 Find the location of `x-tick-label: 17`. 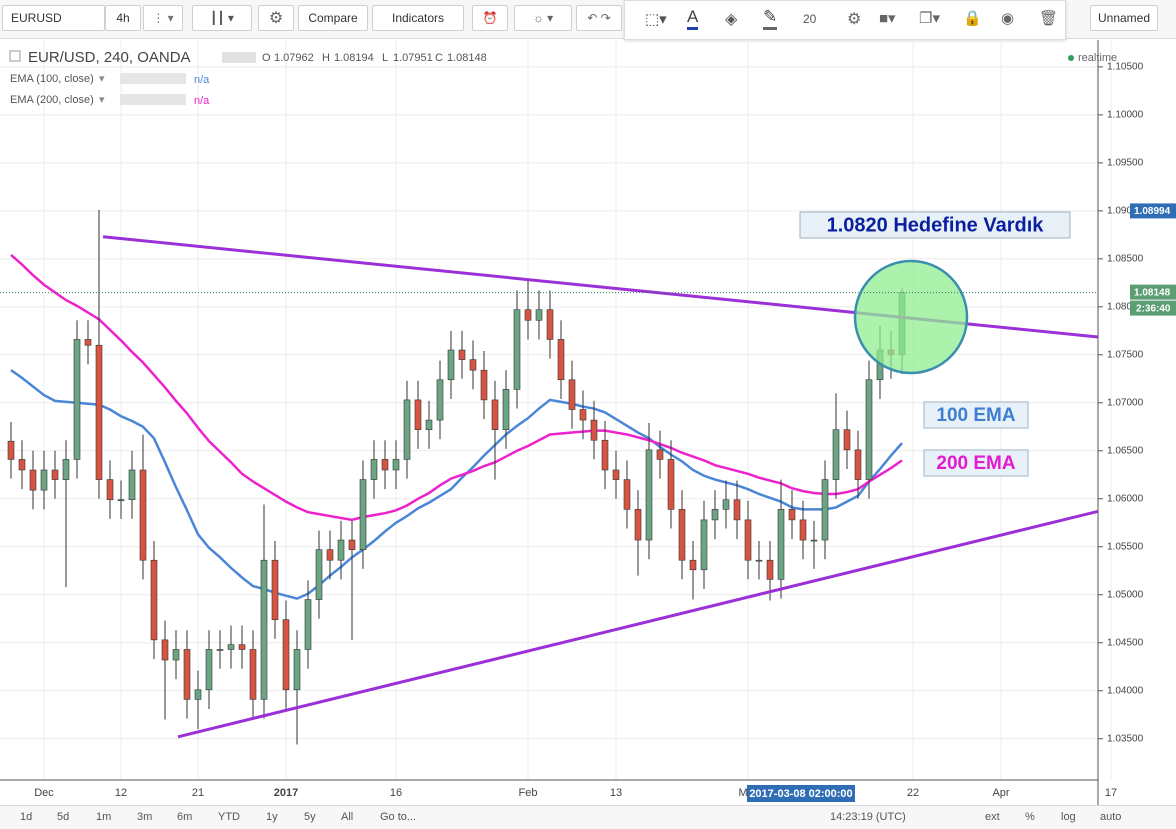

x-tick-label: 17 is located at coordinates (1111, 793).